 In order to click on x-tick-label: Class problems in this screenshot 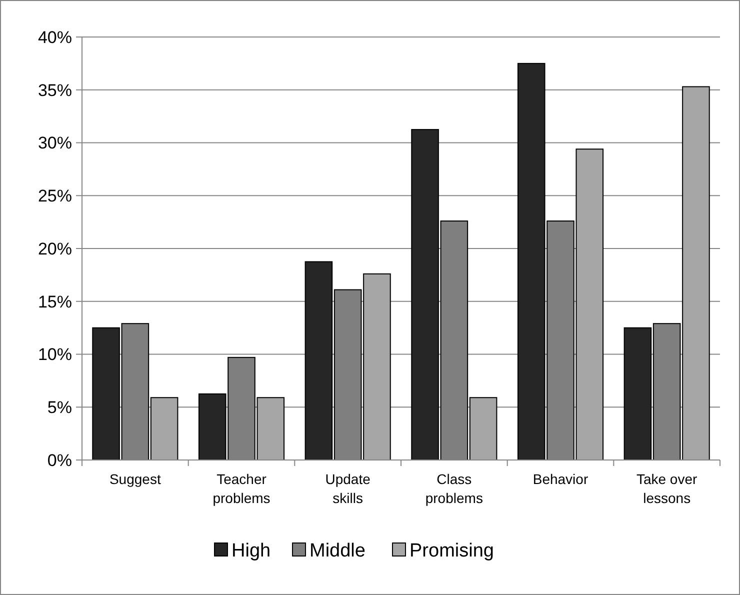, I will do `click(454, 488)`.